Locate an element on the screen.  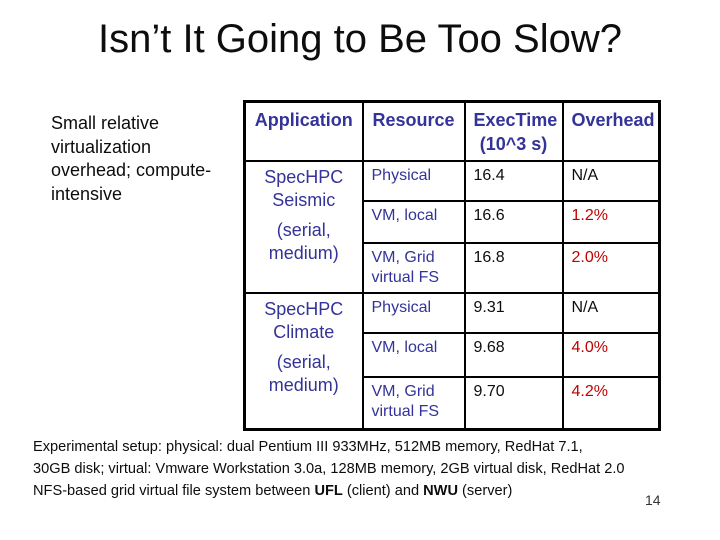
exec-time-cell: 9.70 is located at coordinates (513, 403).